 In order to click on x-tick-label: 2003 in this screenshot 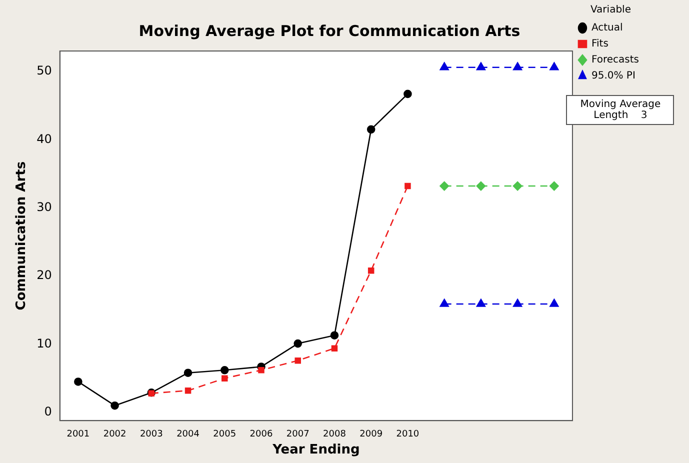, I will do `click(151, 434)`.